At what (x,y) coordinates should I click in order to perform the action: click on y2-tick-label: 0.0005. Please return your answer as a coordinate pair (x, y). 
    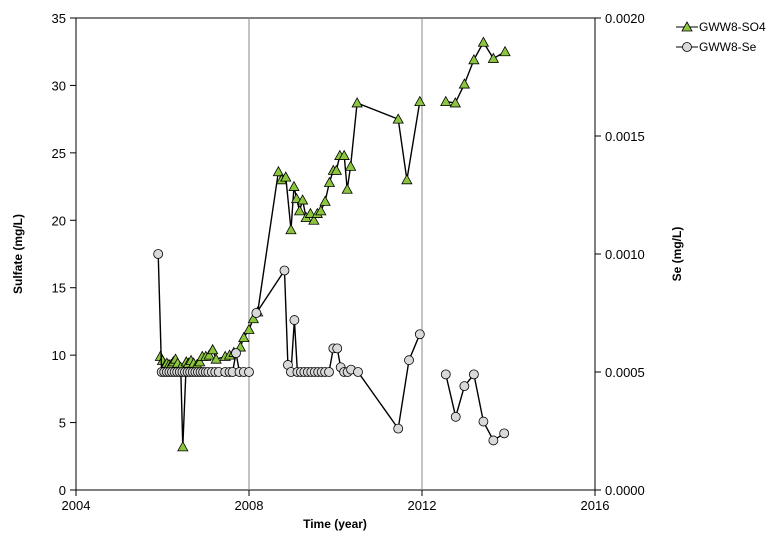
    Looking at the image, I should click on (625, 372).